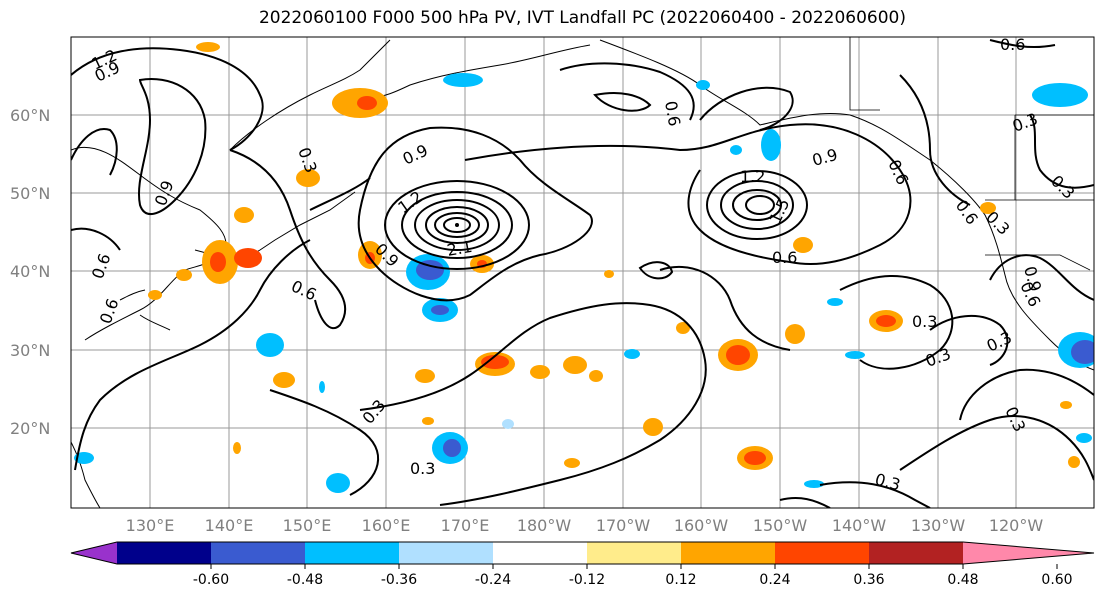 The height and width of the screenshot is (601, 1105). What do you see at coordinates (386, 525) in the screenshot?
I see `lon-label: 160°E` at bounding box center [386, 525].